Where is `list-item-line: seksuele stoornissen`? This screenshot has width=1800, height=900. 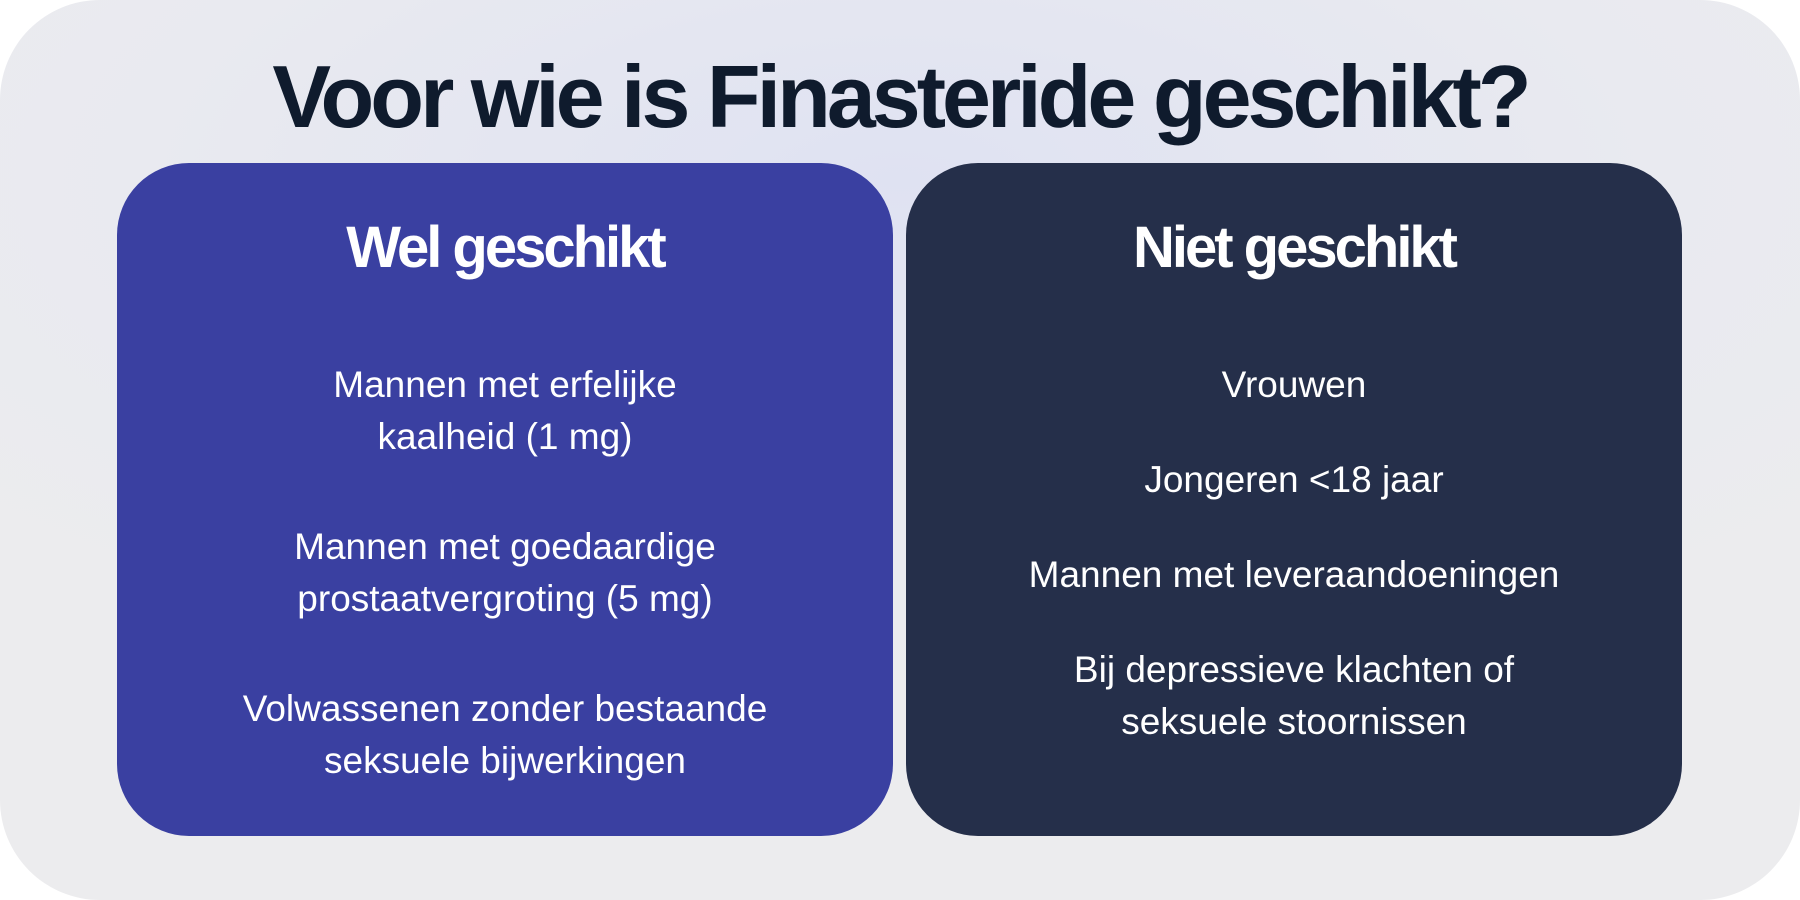 list-item-line: seksuele stoornissen is located at coordinates (1294, 721).